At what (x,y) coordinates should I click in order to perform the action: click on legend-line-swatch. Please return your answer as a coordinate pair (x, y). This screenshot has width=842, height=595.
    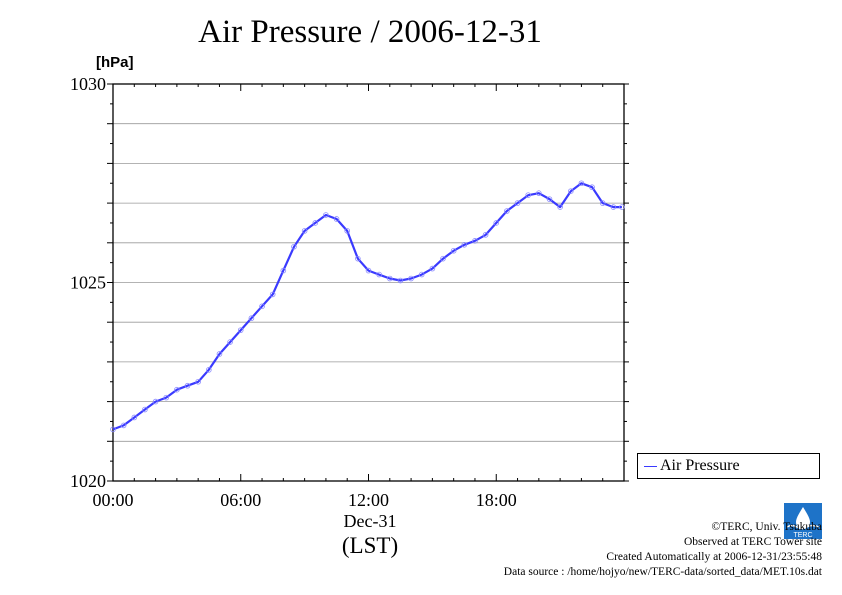
    Looking at the image, I should click on (650, 466).